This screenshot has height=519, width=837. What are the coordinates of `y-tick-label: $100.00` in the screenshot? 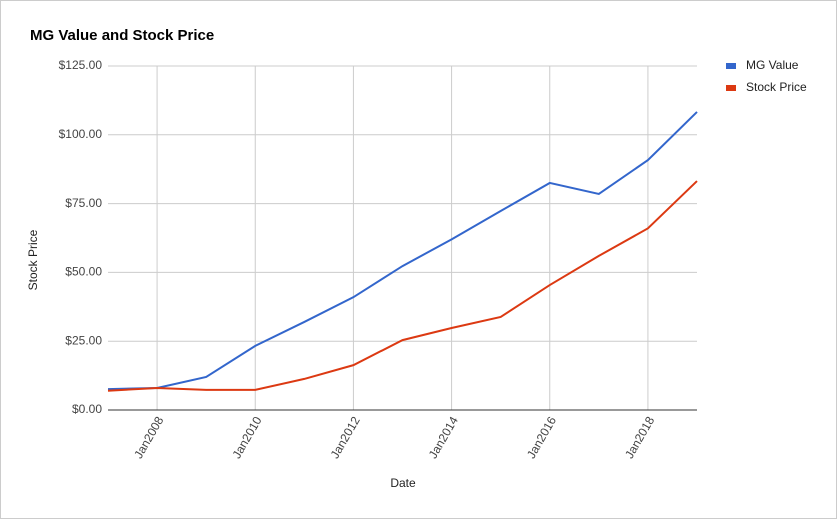 It's located at (81, 134).